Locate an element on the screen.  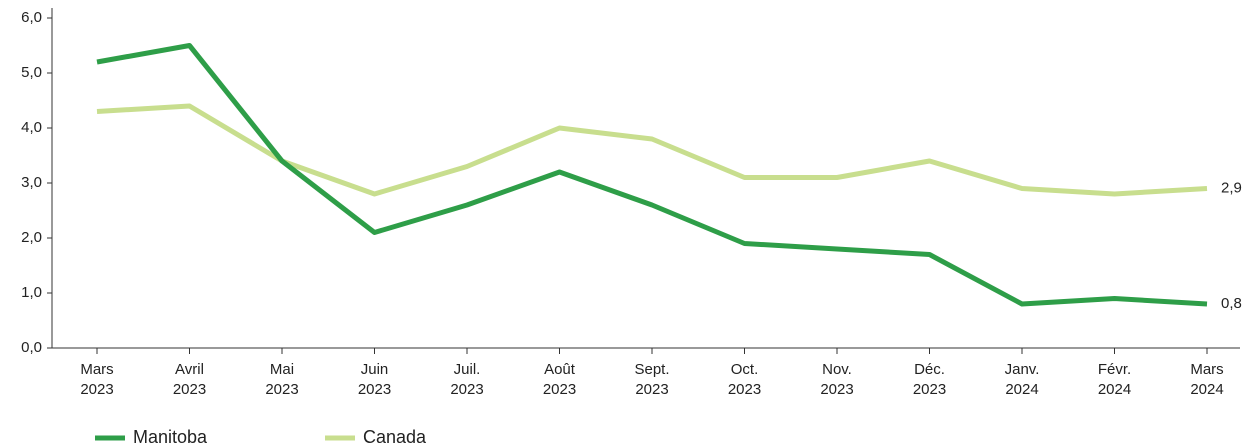
y-tick-label: 3,0 is located at coordinates (31, 182).